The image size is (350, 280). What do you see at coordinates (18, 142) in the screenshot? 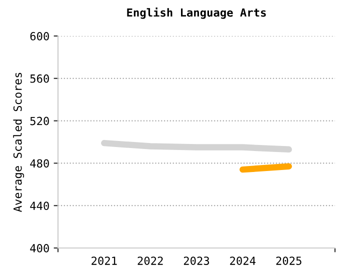
I see `y-axis-title: Average Scaled Scores` at bounding box center [18, 142].